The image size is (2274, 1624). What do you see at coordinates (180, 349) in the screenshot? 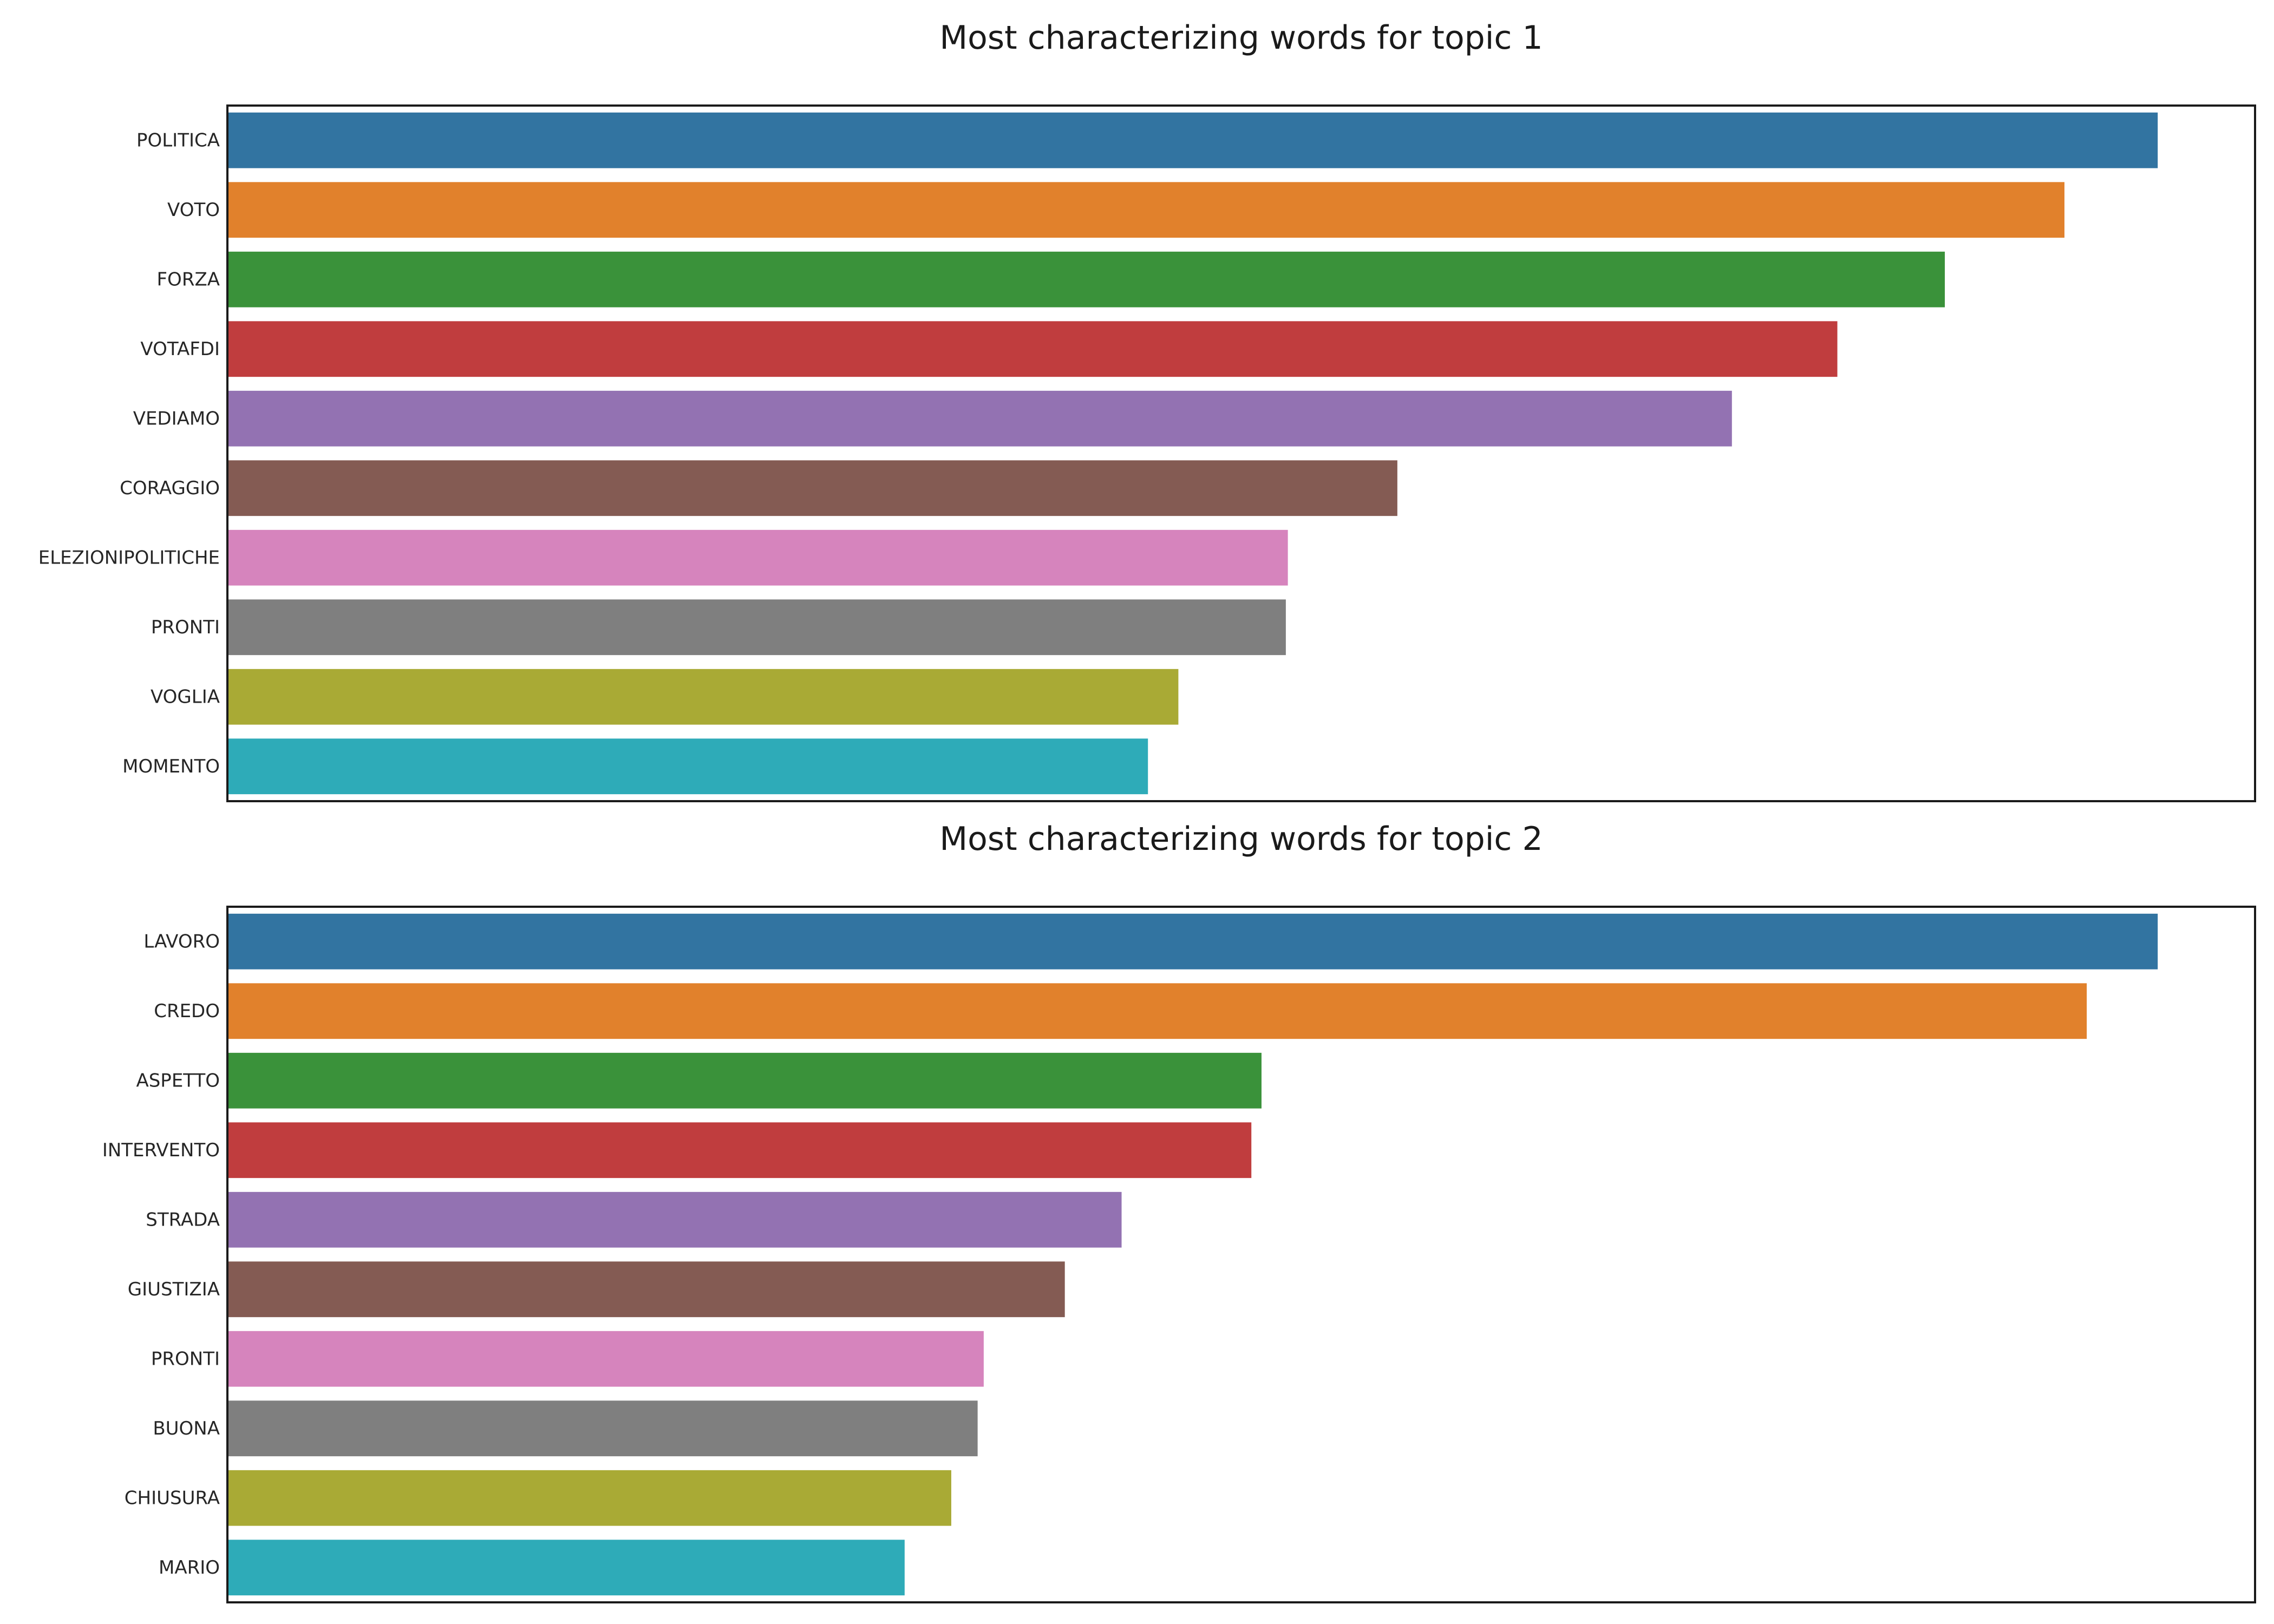
I see `y-tick-label: VOTAFDI` at bounding box center [180, 349].